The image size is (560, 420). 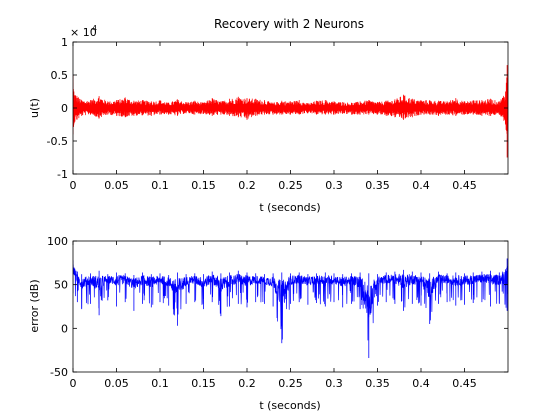 What do you see at coordinates (94, 28) in the screenshot?
I see `y-scale-exponent: 4` at bounding box center [94, 28].